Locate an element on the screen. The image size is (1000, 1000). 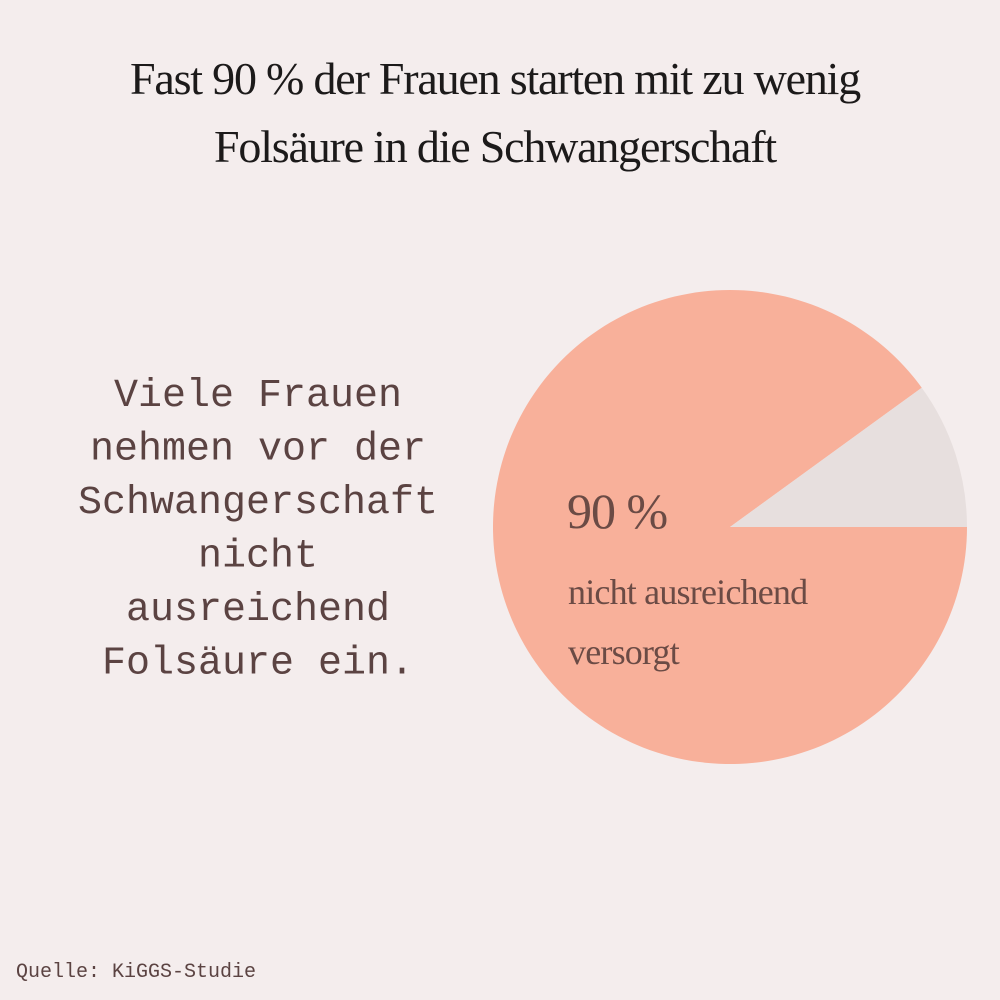
value-label: 90 % is located at coordinates (617, 511).